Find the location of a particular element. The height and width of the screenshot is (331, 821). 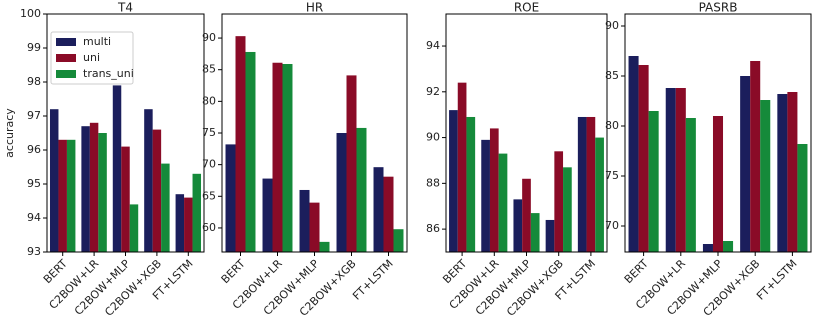

legend-label: uni is located at coordinates (91, 57).